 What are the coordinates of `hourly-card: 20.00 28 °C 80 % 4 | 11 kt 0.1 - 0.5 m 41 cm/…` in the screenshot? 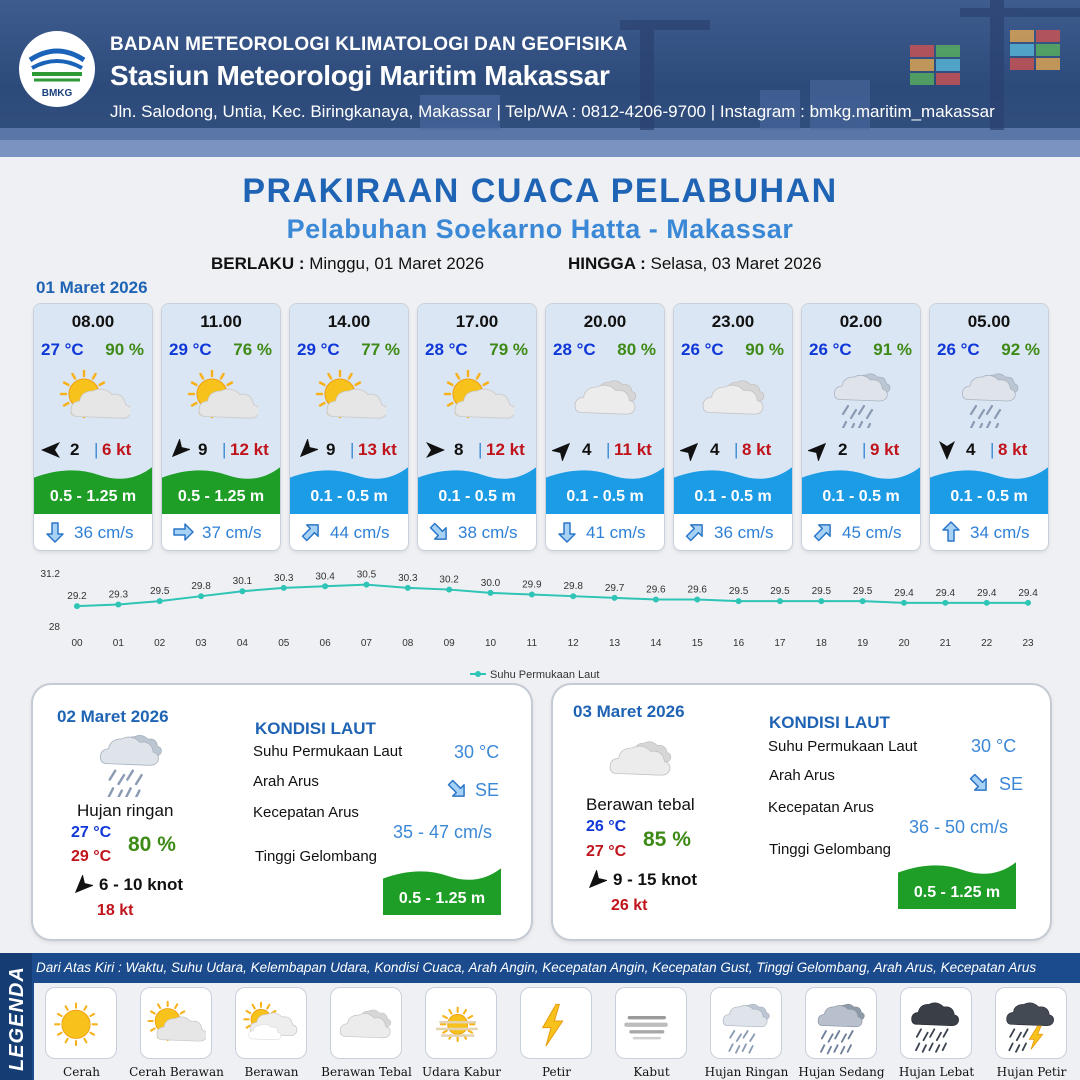 It's located at (605, 427).